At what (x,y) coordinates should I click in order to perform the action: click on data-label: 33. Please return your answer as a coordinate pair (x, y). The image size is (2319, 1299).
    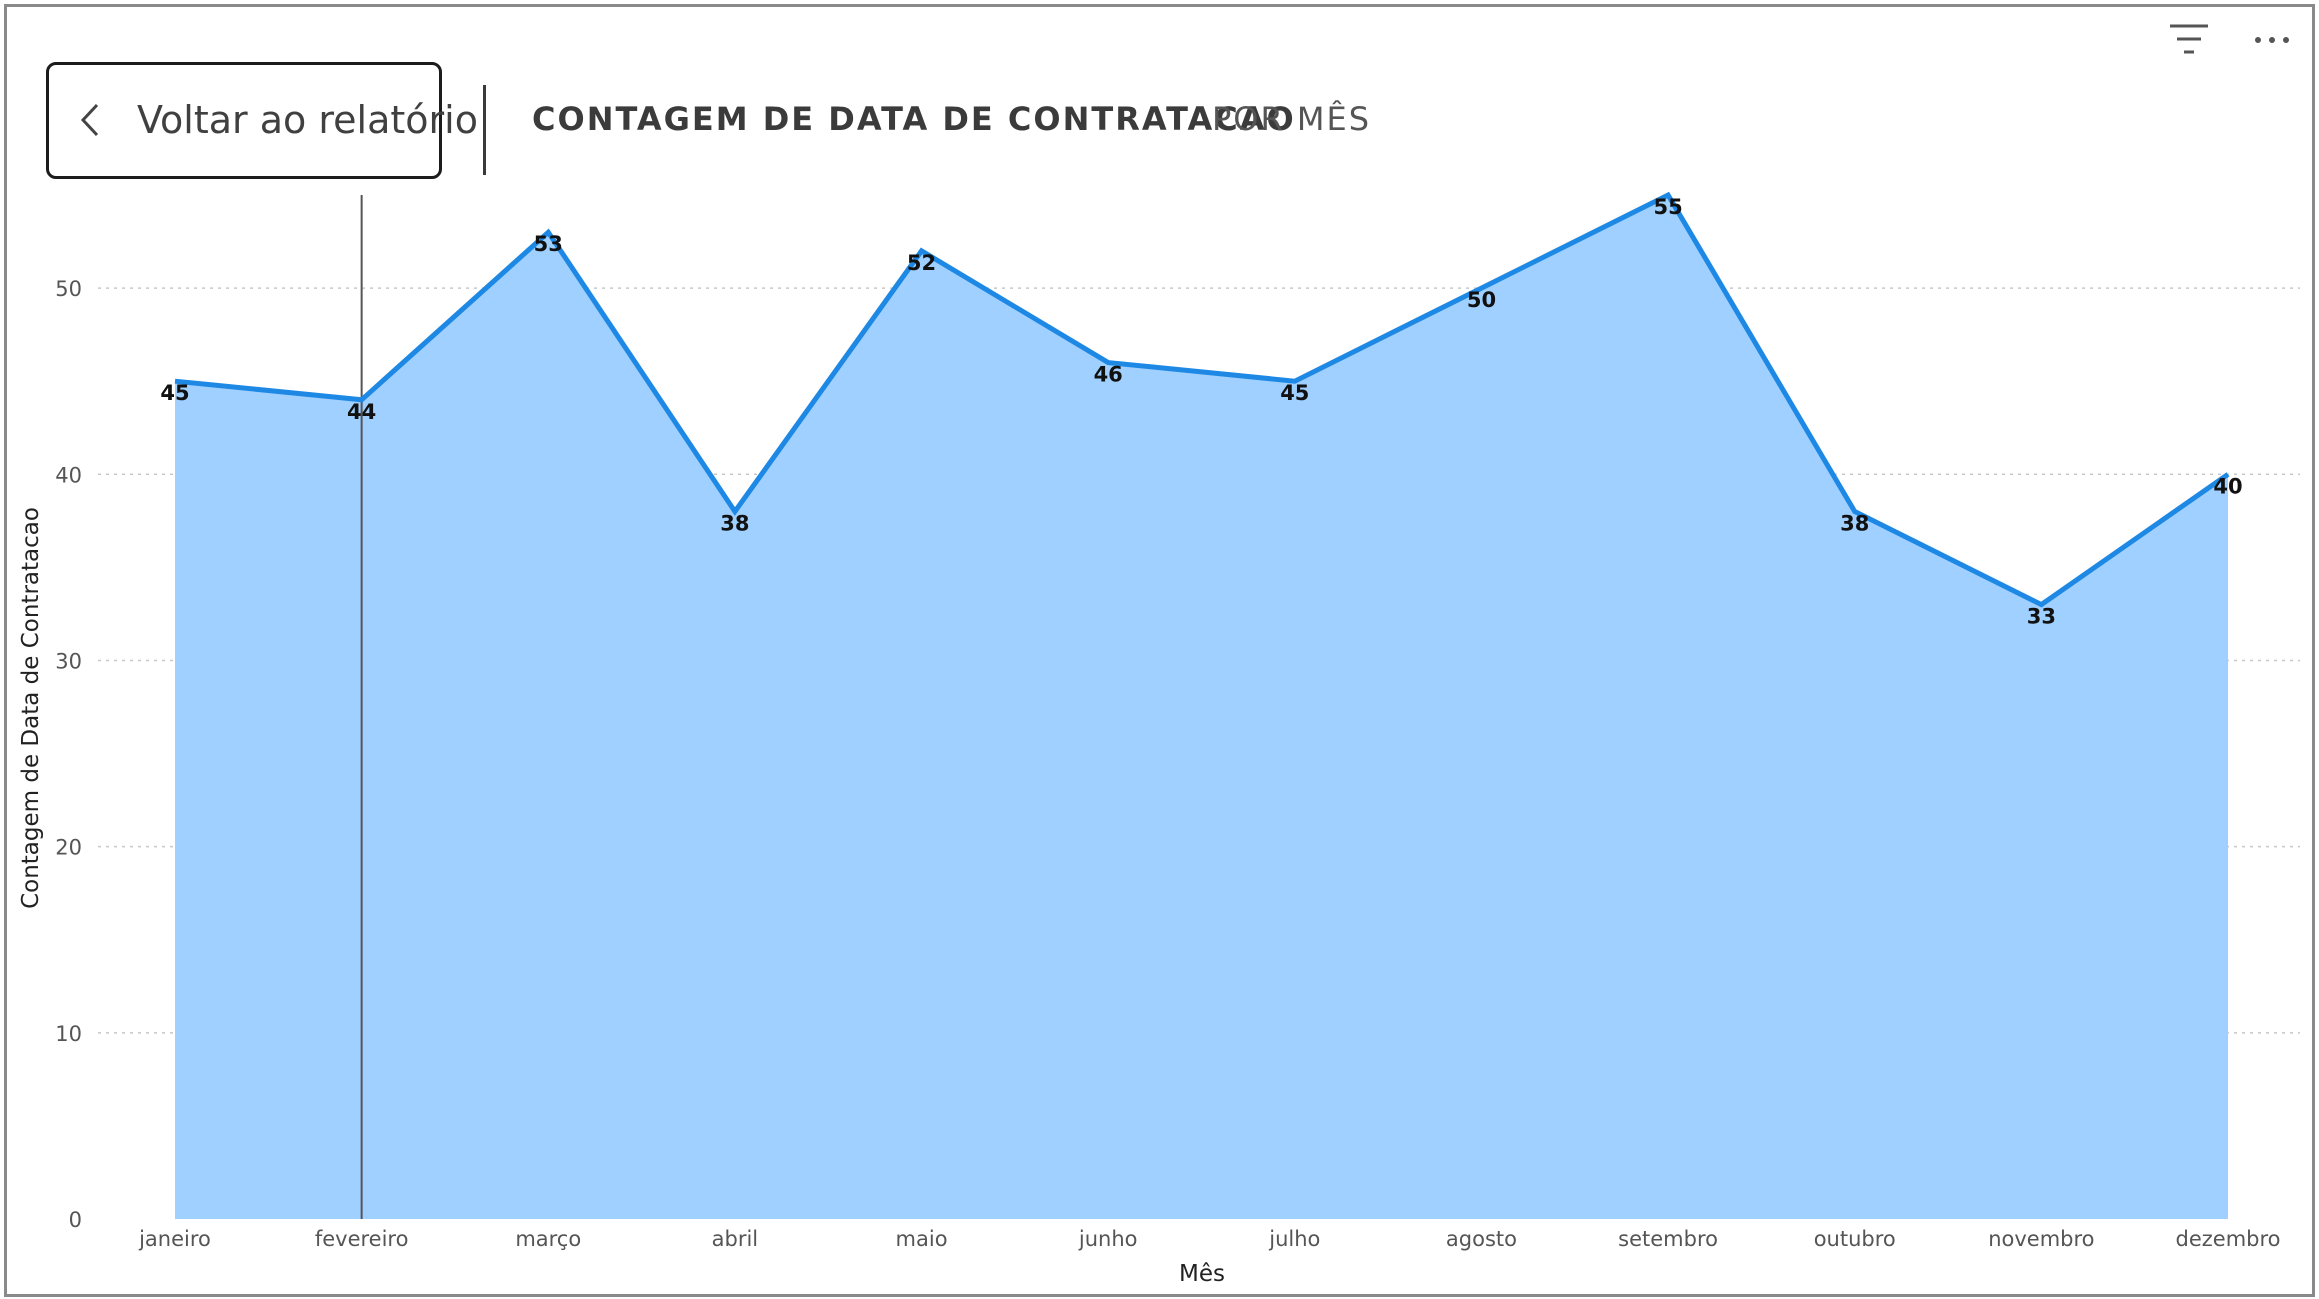
    Looking at the image, I should click on (2041, 617).